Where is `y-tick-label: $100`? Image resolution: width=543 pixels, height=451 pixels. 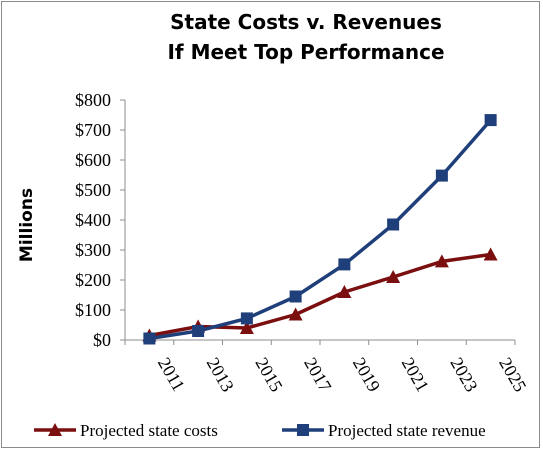 y-tick-label: $100 is located at coordinates (93, 310).